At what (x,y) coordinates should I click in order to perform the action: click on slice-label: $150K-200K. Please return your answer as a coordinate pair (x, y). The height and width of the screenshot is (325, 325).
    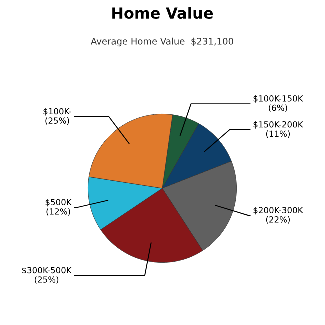
    Looking at the image, I should click on (279, 125).